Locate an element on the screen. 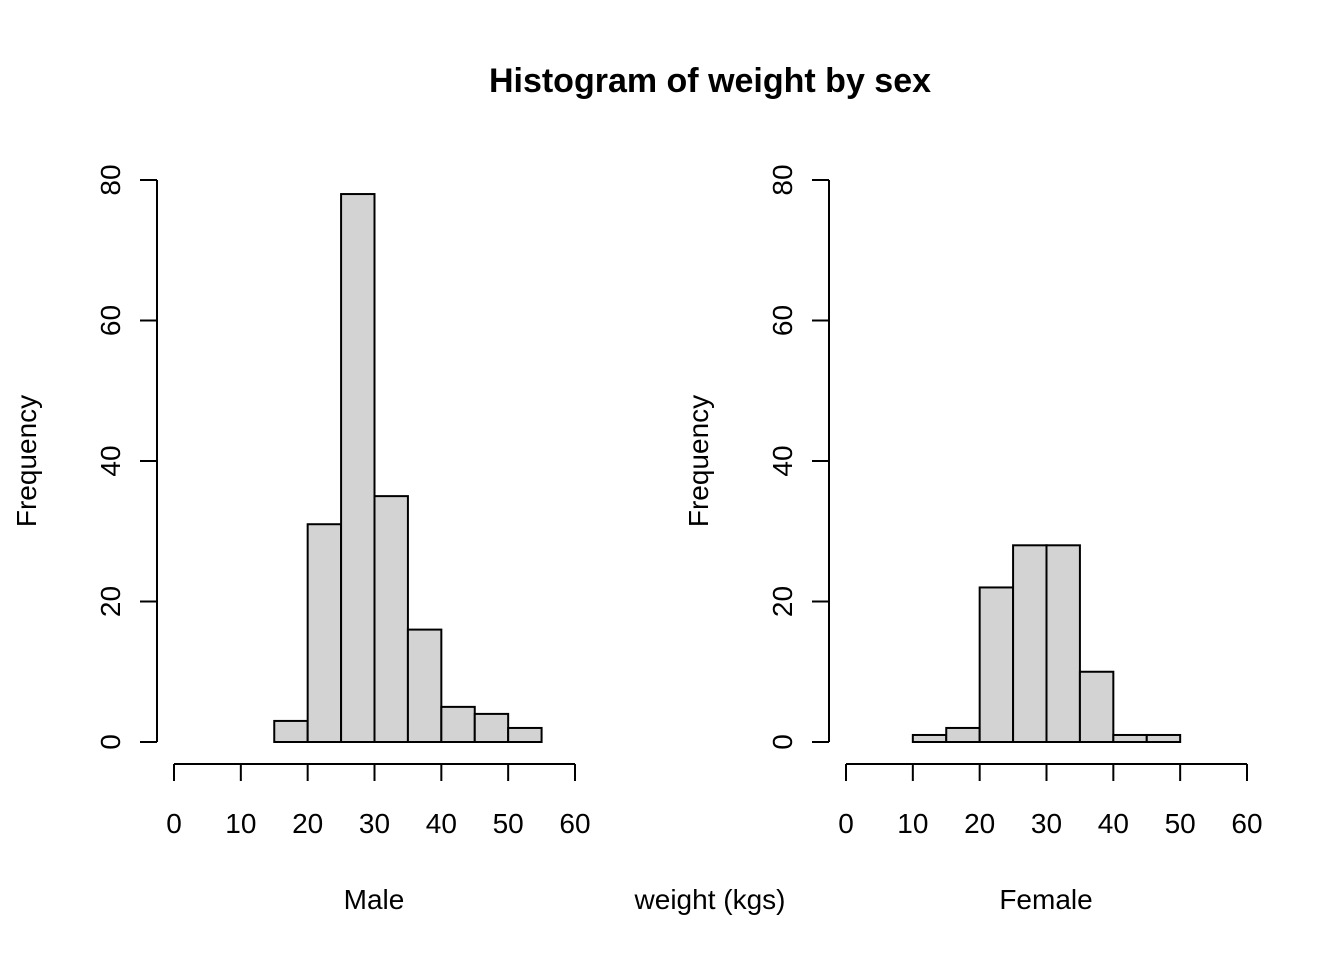  y-axis-label-right: Frequency is located at coordinates (698, 461).